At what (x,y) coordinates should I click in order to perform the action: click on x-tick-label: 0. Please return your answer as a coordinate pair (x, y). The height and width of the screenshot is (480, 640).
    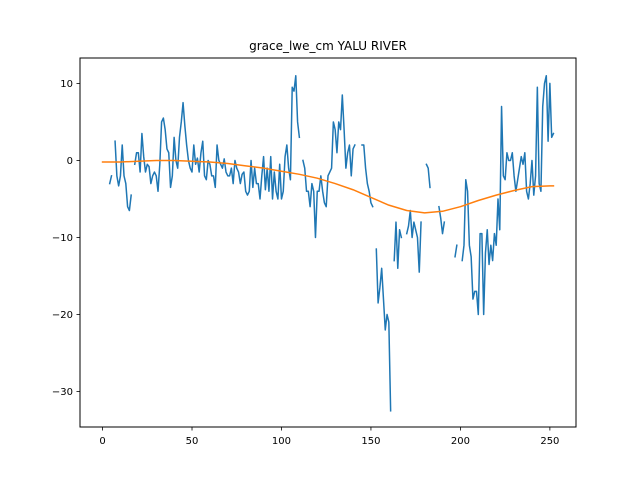
    Looking at the image, I should click on (102, 441).